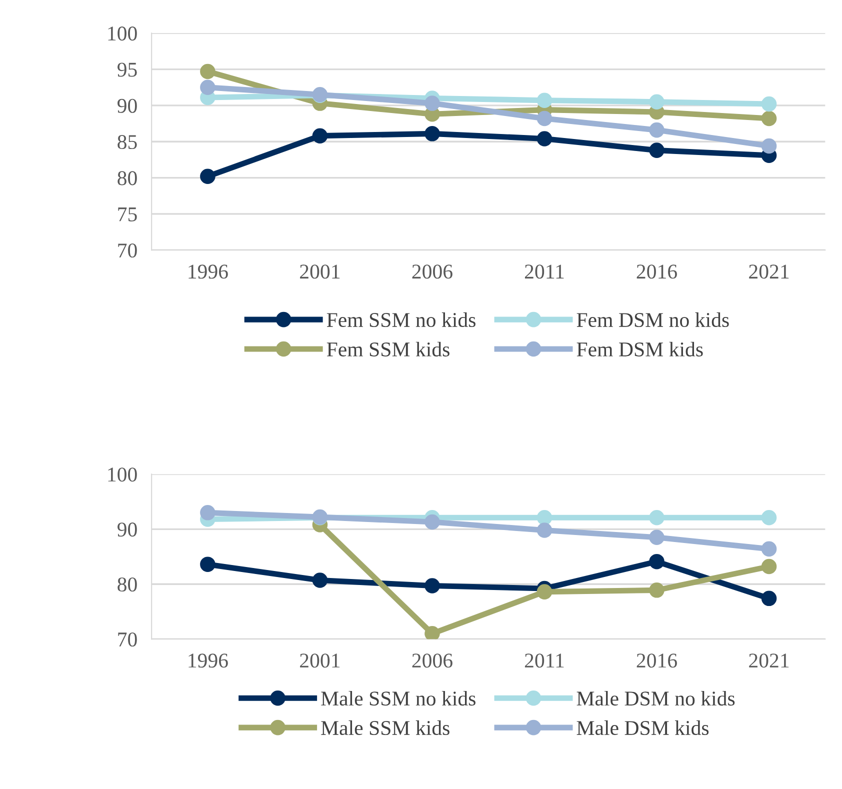 The image size is (842, 789). I want to click on legend-label: Fem SSM no kids, so click(401, 320).